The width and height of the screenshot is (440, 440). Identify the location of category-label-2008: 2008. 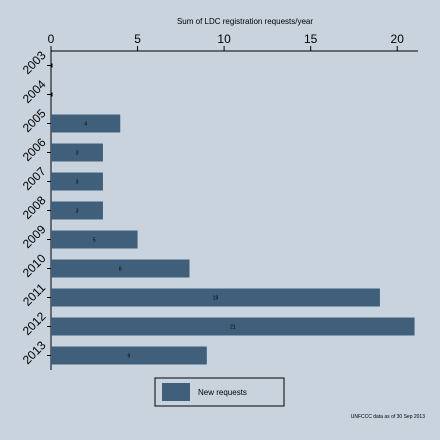
(34, 207).